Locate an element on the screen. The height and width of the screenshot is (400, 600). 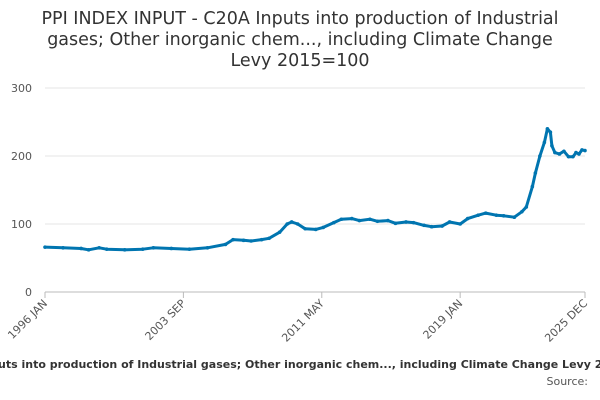
y-tick-label: 200 is located at coordinates (21, 156).